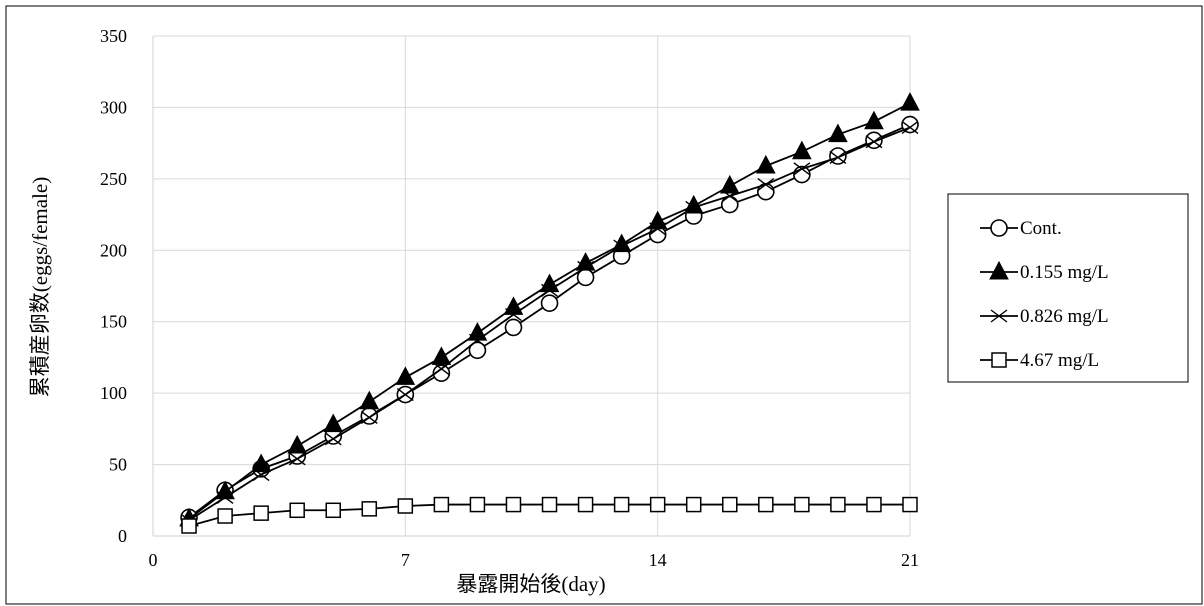 This screenshot has width=1204, height=606. Describe the element at coordinates (530, 584) in the screenshot. I see `x-axis-title: 暴露開始後(day)` at that location.